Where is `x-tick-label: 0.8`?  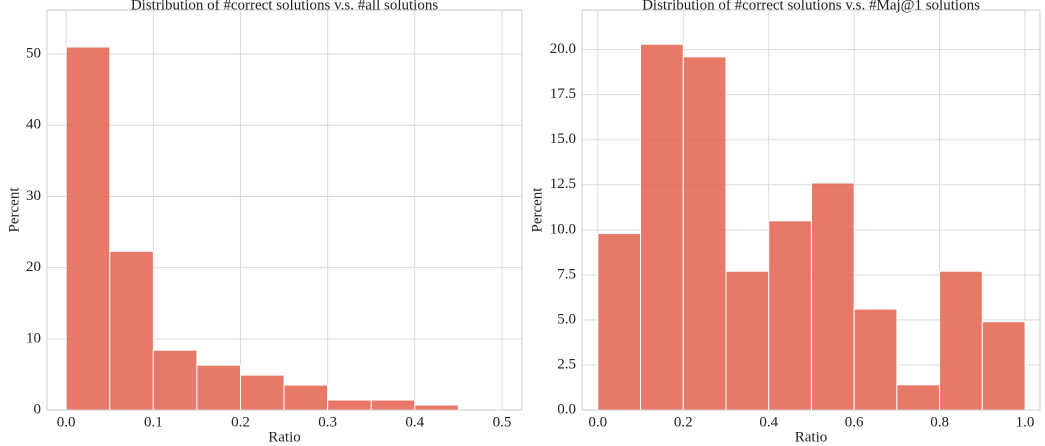
x-tick-label: 0.8 is located at coordinates (939, 422).